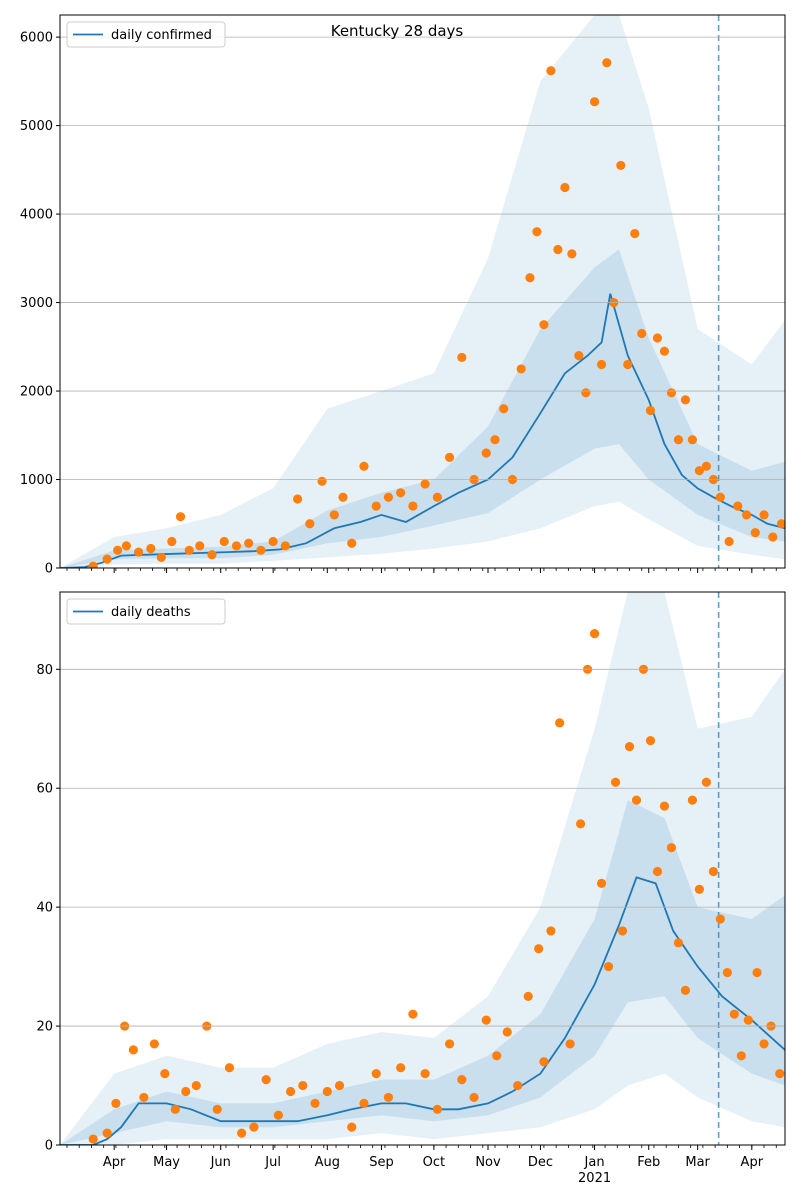  I want to click on y-tick-label: 80, so click(44, 670).